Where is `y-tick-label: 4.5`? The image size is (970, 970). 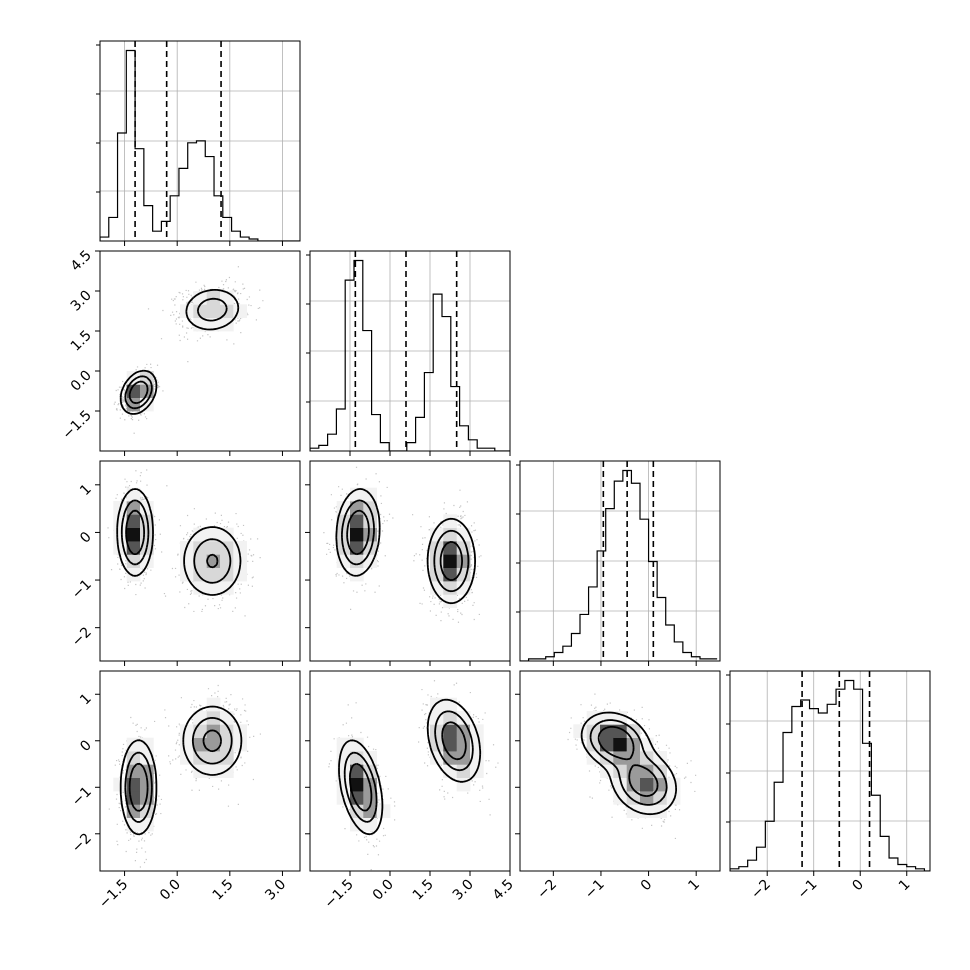
y-tick-label: 4.5 is located at coordinates (81, 261).